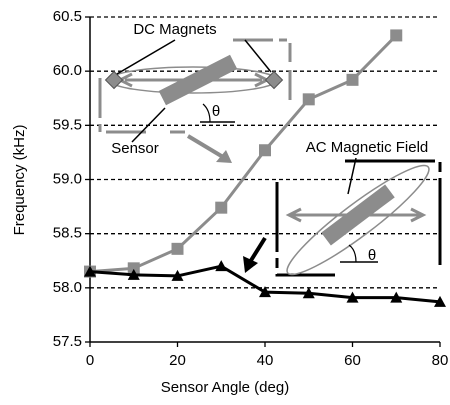 This screenshot has height=405, width=450. What do you see at coordinates (135, 148) in the screenshot?
I see `annotation: Sensor` at bounding box center [135, 148].